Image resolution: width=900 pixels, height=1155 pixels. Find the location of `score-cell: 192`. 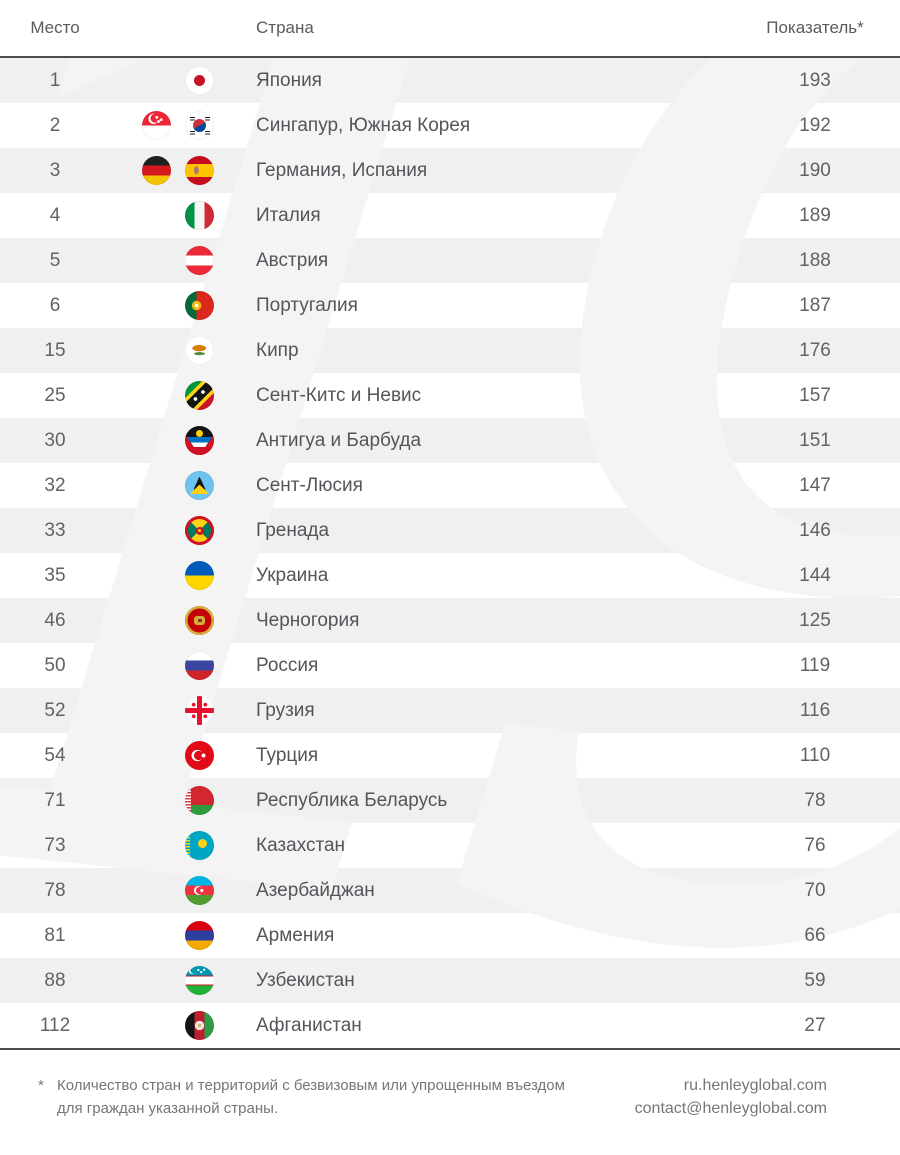

score-cell: 192 is located at coordinates (815, 125).